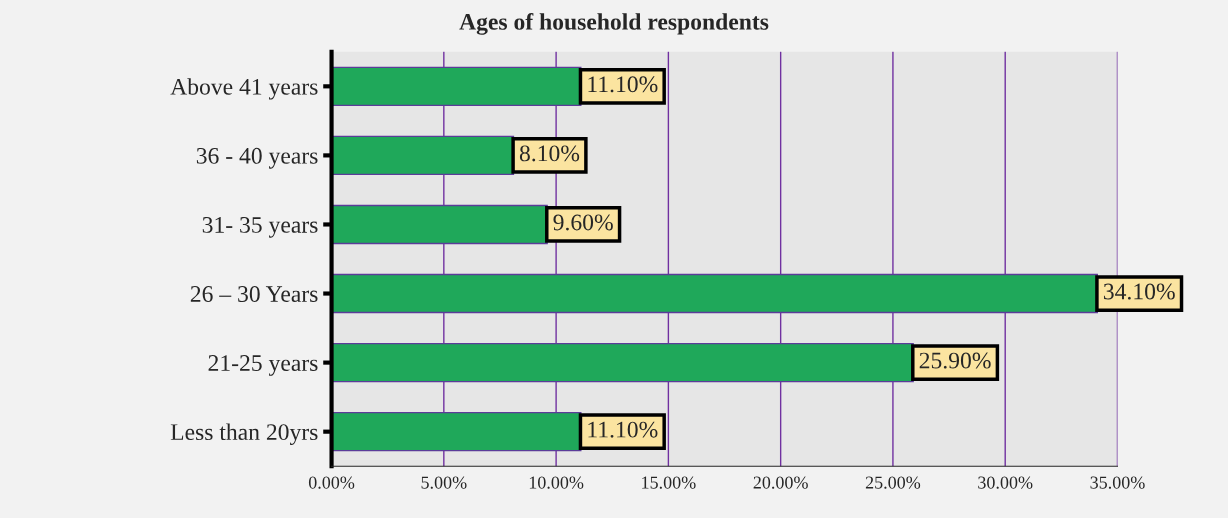 The image size is (1228, 518). What do you see at coordinates (244, 434) in the screenshot?
I see `y-tick-label: Less than 20yrs` at bounding box center [244, 434].